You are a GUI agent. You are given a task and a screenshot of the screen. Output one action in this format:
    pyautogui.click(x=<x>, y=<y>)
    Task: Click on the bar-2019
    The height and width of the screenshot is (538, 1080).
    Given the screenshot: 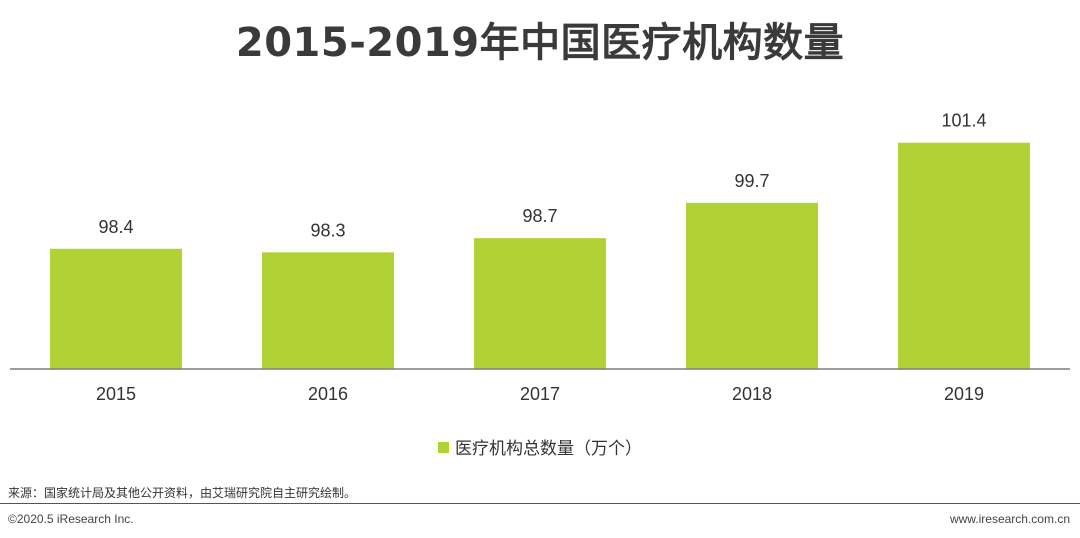 What is the action you would take?
    pyautogui.click(x=964, y=255)
    